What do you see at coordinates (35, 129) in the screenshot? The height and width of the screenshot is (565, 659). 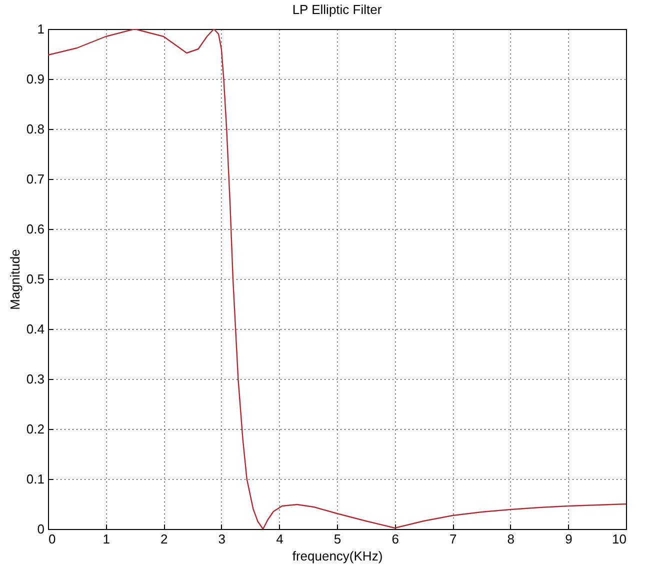 I see `y-tick-label: 0.8` at bounding box center [35, 129].